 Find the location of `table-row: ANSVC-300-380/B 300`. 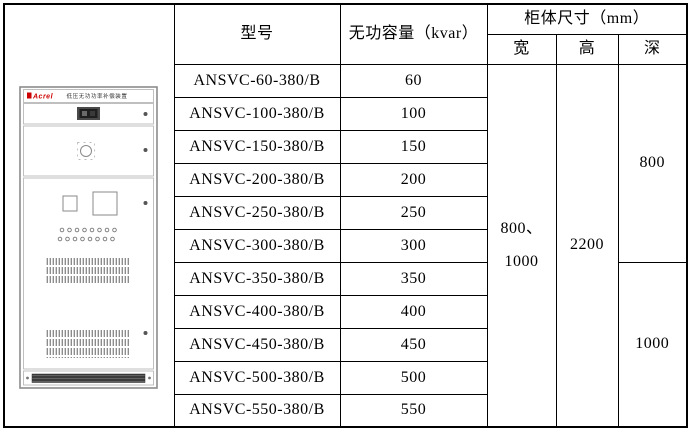

table-row: ANSVC-300-380/B 300 is located at coordinates (345, 245).